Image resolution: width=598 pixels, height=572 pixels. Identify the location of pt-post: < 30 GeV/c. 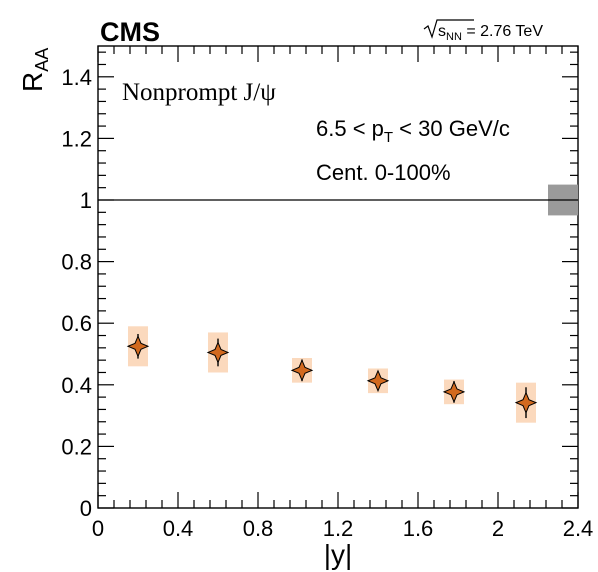
(451, 128).